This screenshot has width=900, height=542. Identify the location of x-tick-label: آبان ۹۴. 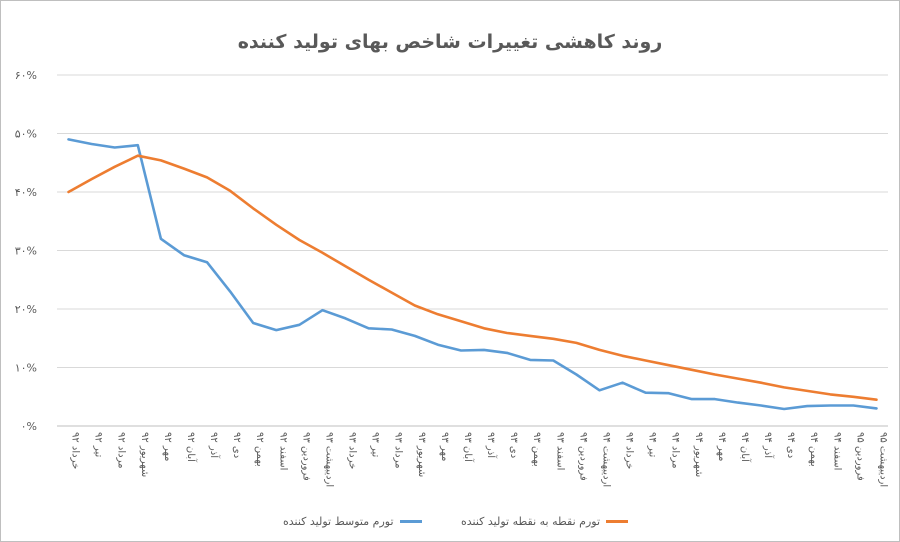
(745, 447).